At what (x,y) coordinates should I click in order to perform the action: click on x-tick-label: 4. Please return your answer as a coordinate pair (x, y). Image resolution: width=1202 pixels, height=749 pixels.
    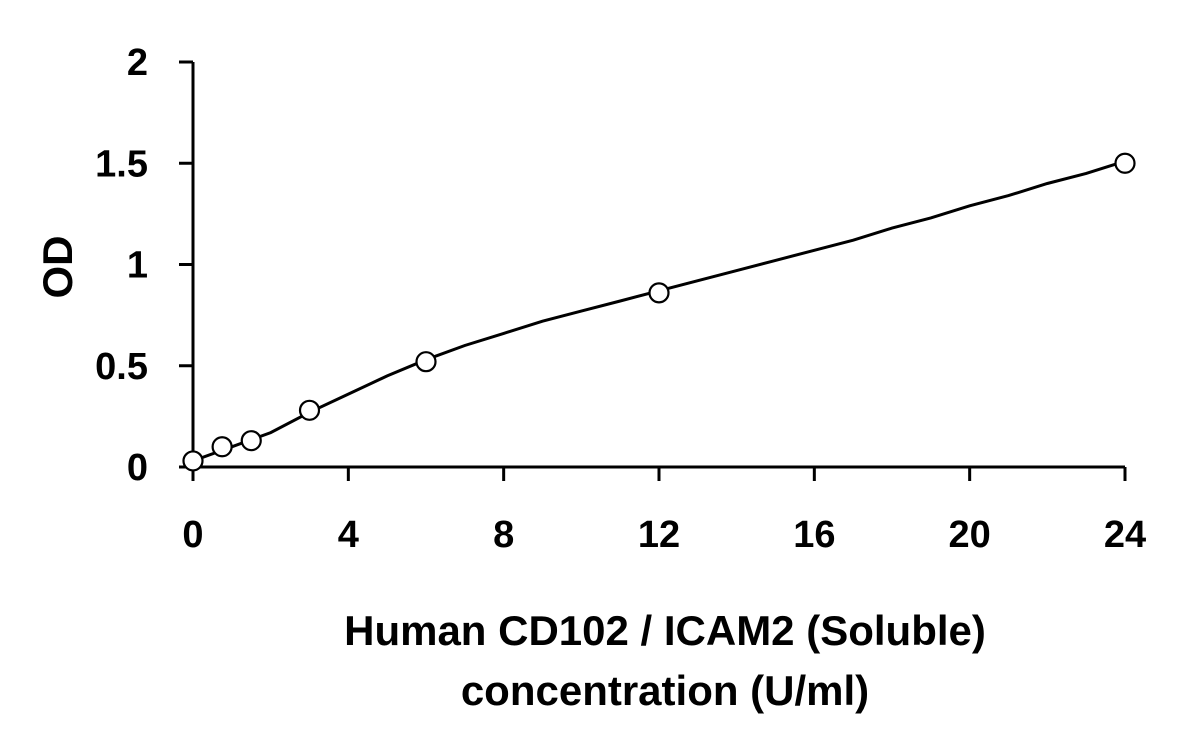
    Looking at the image, I should click on (348, 535).